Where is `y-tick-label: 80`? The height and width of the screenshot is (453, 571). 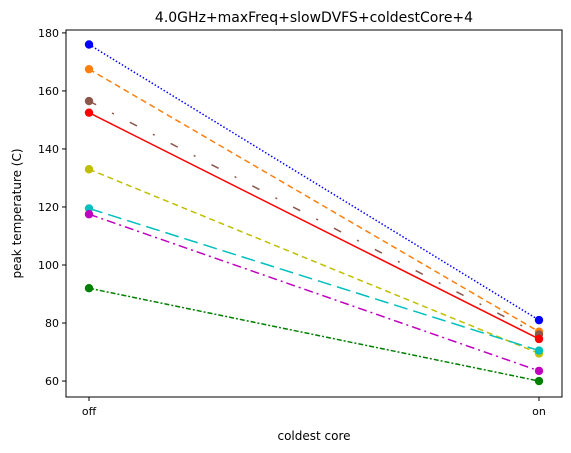 y-tick-label: 80 is located at coordinates (52, 323).